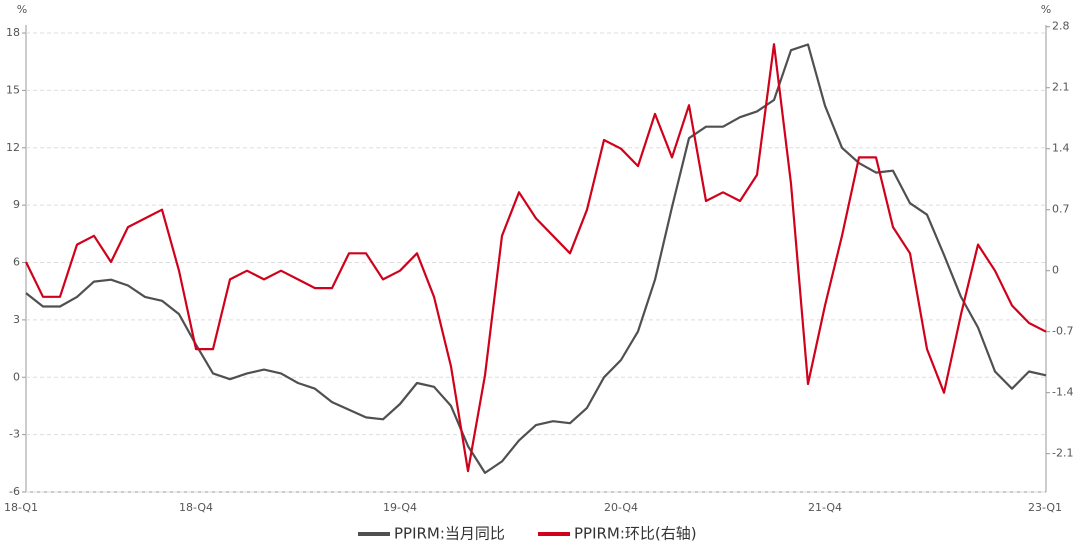  What do you see at coordinates (1045, 507) in the screenshot?
I see `x-tick-label: 23-Q1` at bounding box center [1045, 507].